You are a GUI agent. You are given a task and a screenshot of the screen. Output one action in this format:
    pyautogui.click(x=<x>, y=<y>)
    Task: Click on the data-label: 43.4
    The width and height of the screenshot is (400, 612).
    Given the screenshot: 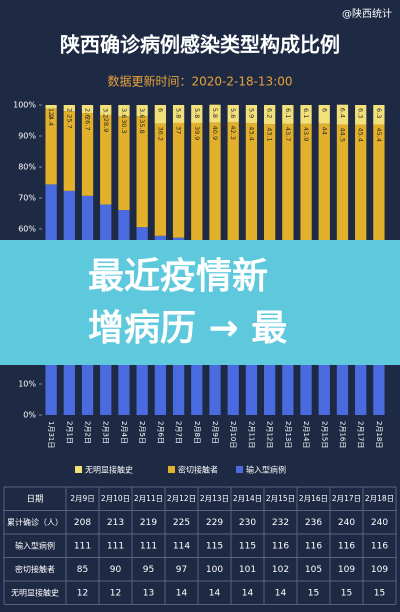 What is the action you would take?
    pyautogui.click(x=251, y=133)
    